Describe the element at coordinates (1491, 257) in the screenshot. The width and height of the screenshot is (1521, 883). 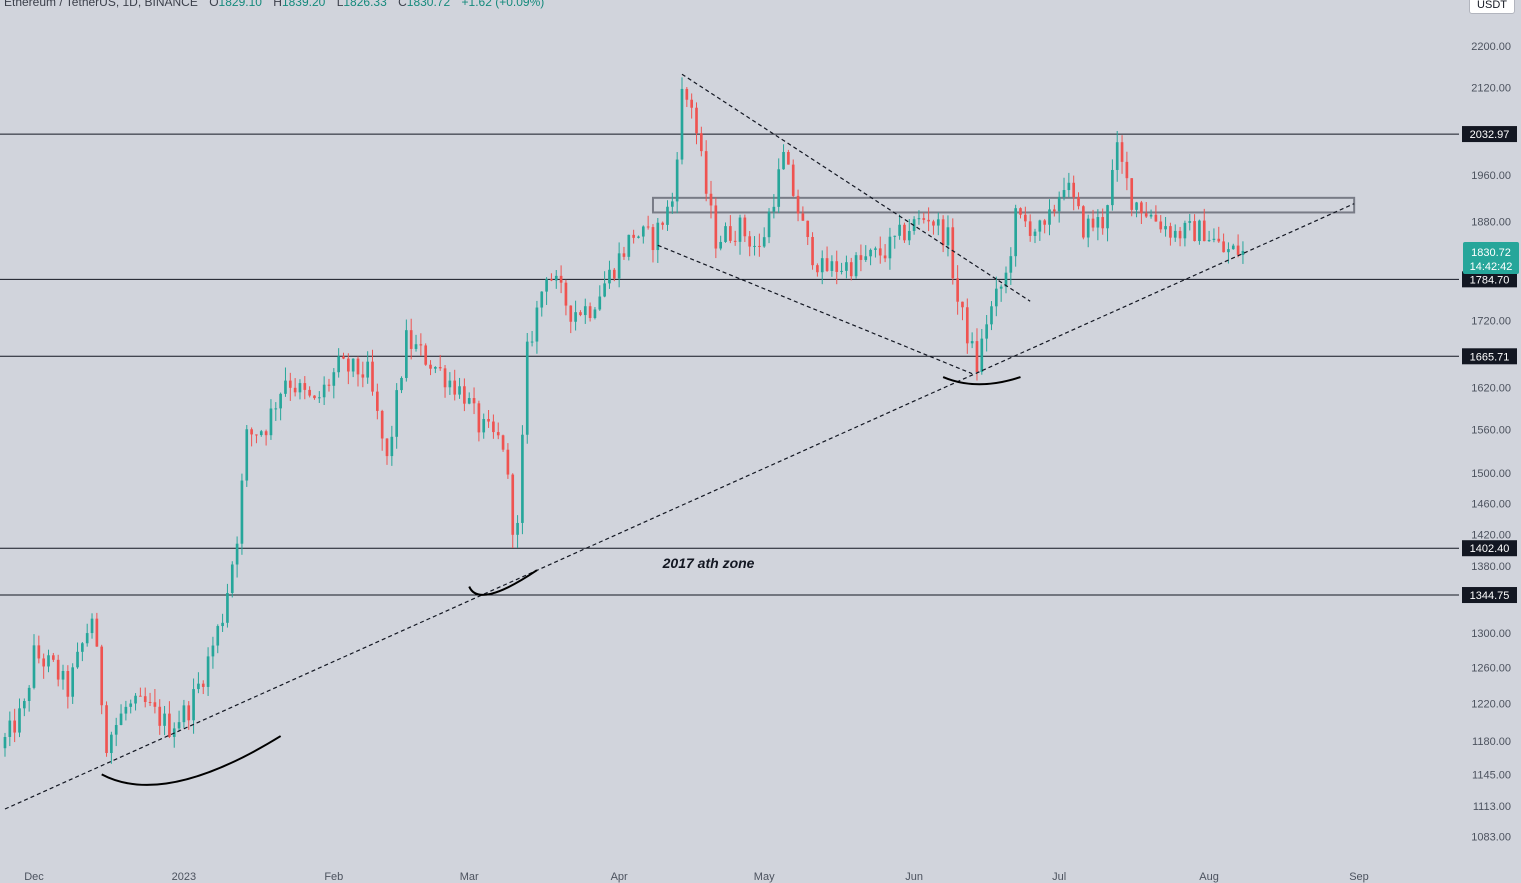
I see `current-price-marker: 1830.72 14:42:42` at that location.